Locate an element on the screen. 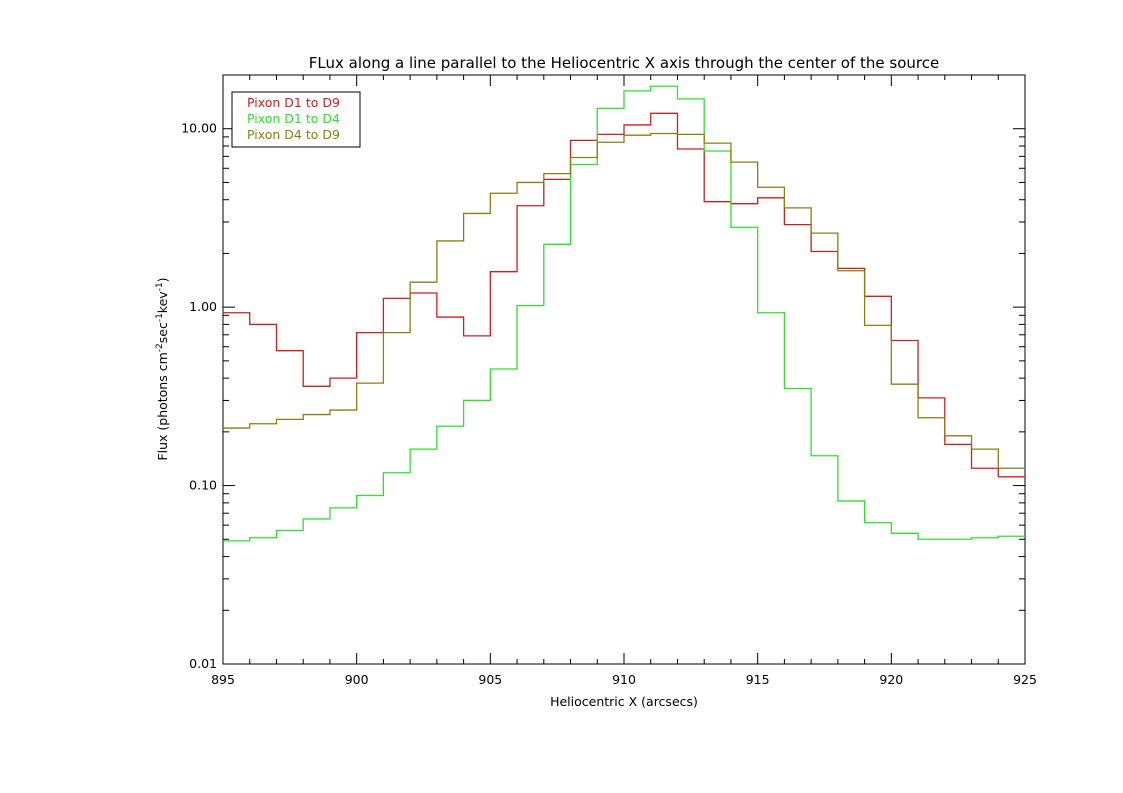 The image size is (1123, 793). y-tick-label: 1.00 is located at coordinates (203, 306).